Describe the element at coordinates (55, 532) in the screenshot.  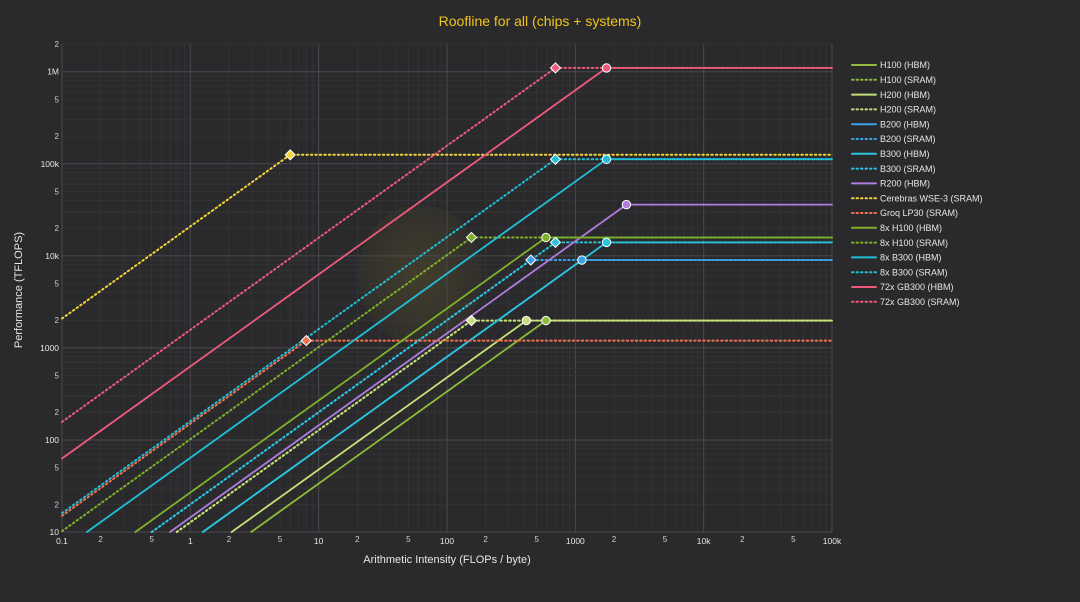
I see `y-tick-label: 10` at that location.